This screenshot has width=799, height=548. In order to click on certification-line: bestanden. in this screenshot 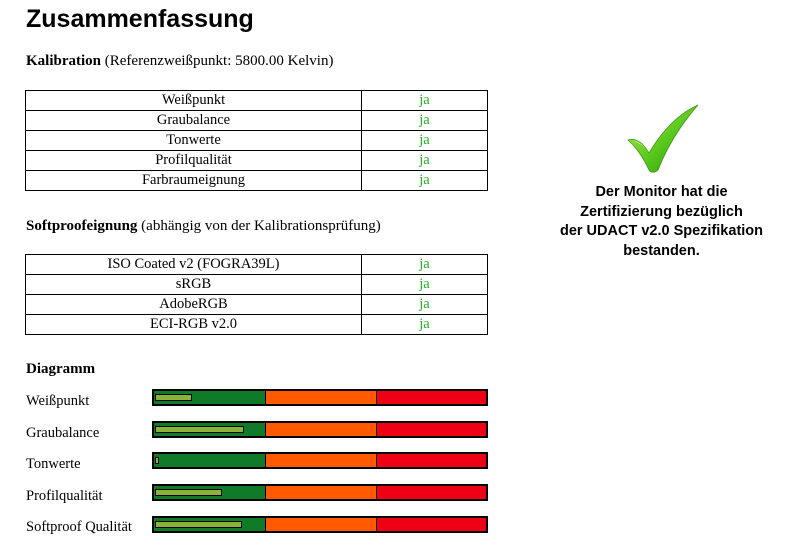, I will do `click(661, 250)`.